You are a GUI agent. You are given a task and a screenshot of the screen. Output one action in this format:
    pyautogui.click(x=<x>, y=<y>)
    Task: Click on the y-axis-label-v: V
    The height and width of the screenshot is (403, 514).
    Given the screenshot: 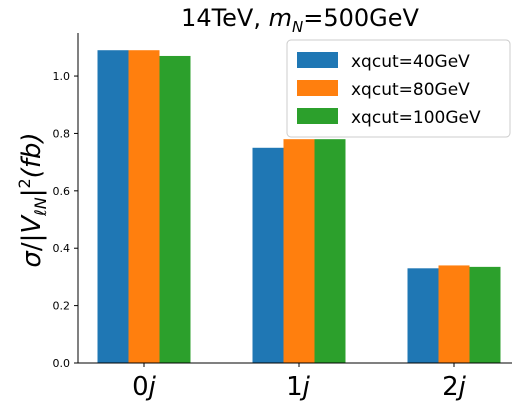 What is the action you would take?
    pyautogui.click(x=32, y=224)
    